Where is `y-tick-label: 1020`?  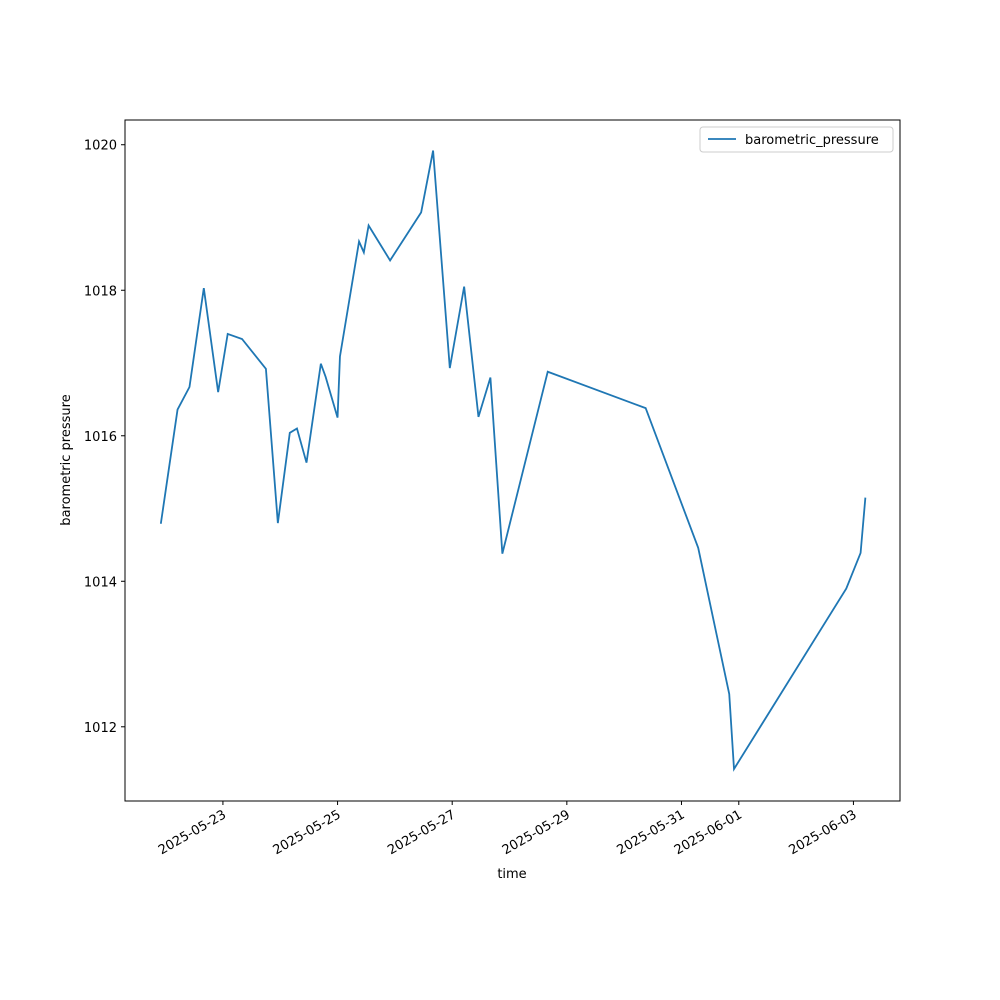 y-tick-label: 1020 is located at coordinates (100, 146).